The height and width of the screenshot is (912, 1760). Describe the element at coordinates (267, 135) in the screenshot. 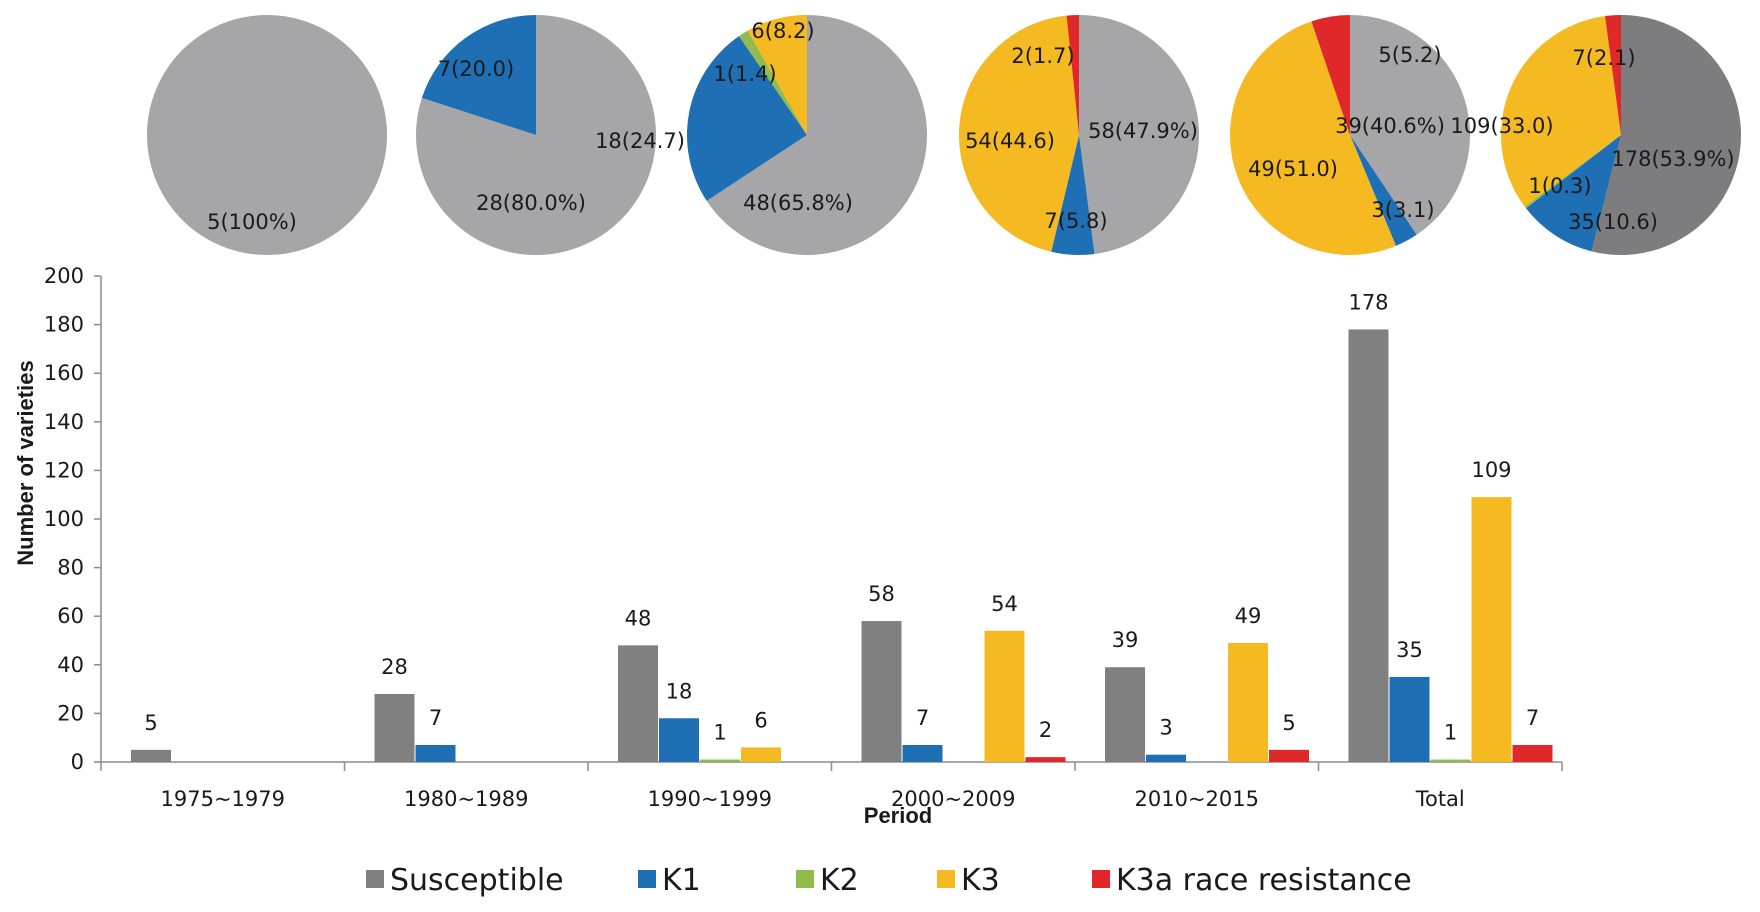

I see `pie-1-slice-susceptible` at that location.